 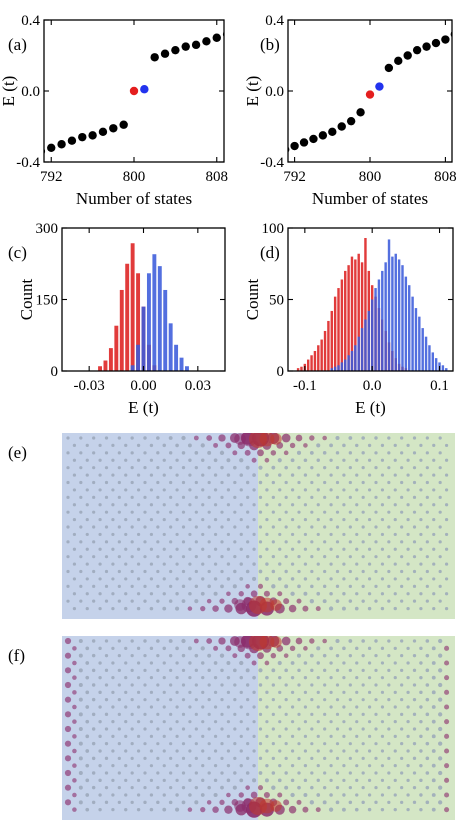 I want to click on x-tick-label: 808, so click(x=217, y=177).